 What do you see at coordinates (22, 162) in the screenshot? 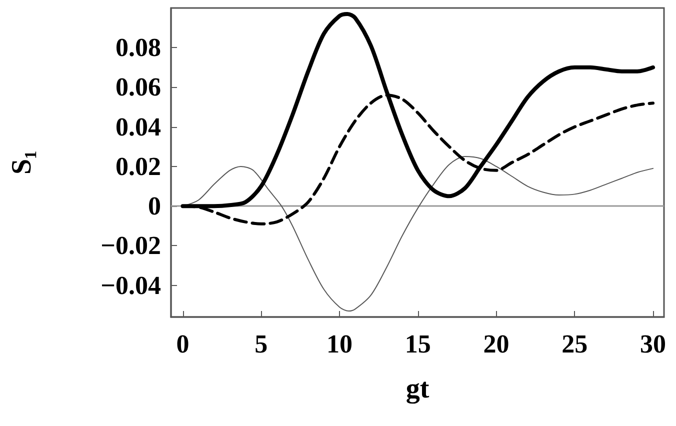
I see `y-axis-title: S₁` at bounding box center [22, 162].